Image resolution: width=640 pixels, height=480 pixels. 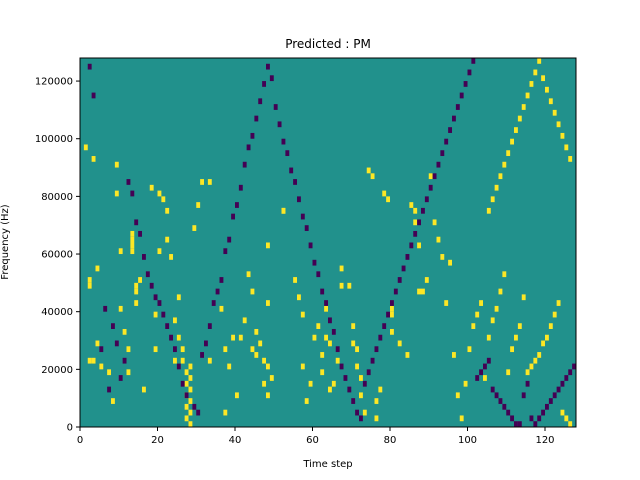 What do you see at coordinates (57, 370) in the screenshot?
I see `y-tick-label-1: 20000` at bounding box center [57, 370].